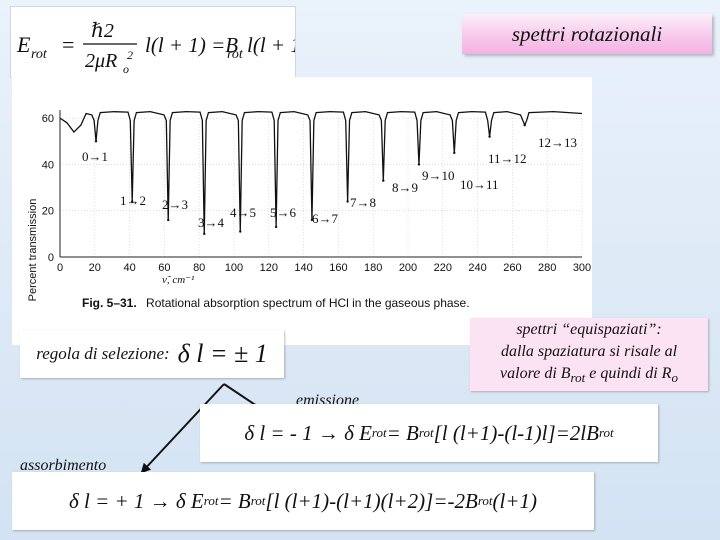 The height and width of the screenshot is (540, 720). Describe the element at coordinates (164, 268) in the screenshot. I see `x-tick-label: 60` at that location.